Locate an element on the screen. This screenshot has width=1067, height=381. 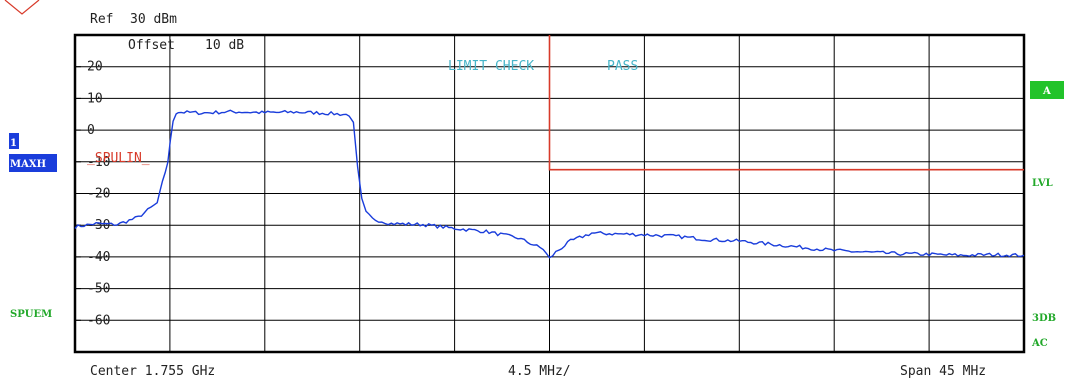
y-tick-label: -20 is located at coordinates (98, 194).